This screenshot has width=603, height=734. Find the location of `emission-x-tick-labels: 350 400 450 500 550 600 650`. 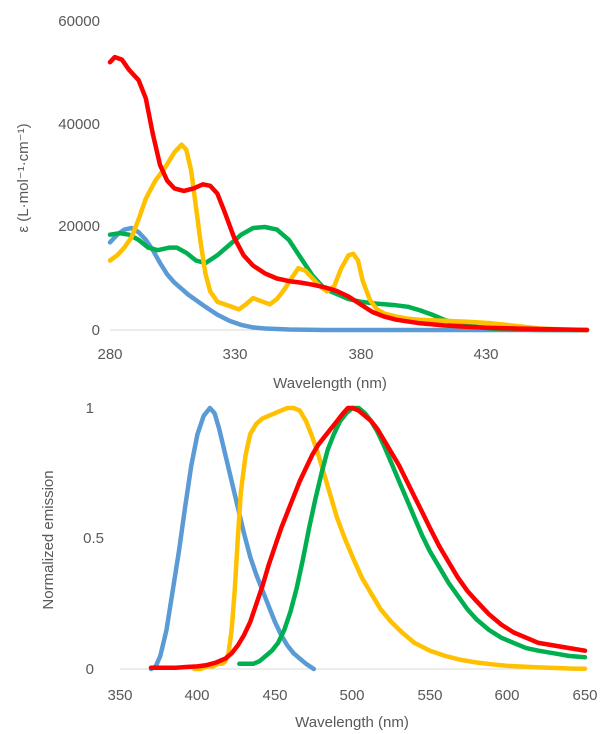

emission-x-tick-labels: 350 400 450 500 550 600 650 is located at coordinates (352, 695).